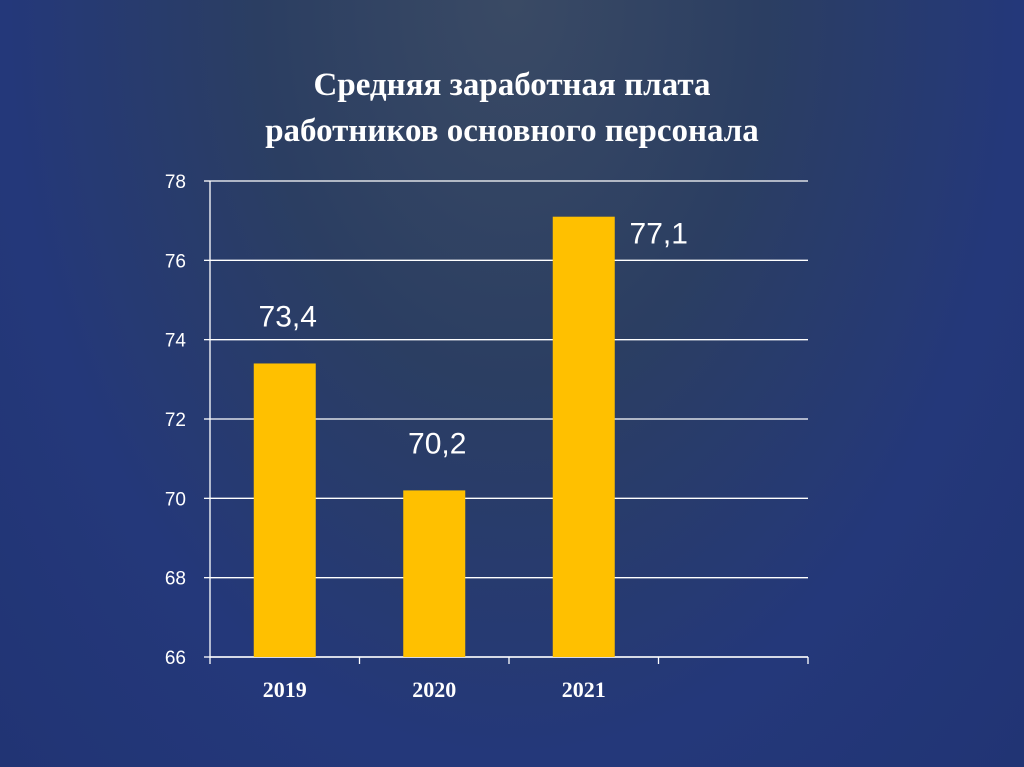 The height and width of the screenshot is (767, 1024). I want to click on data-label: 77,1, so click(659, 234).